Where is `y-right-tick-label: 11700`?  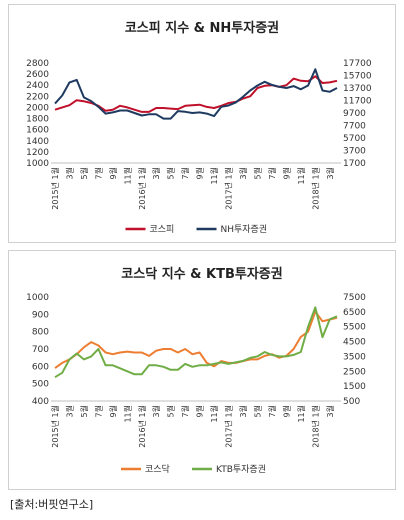 y-right-tick-label: 11700 is located at coordinates (357, 102).